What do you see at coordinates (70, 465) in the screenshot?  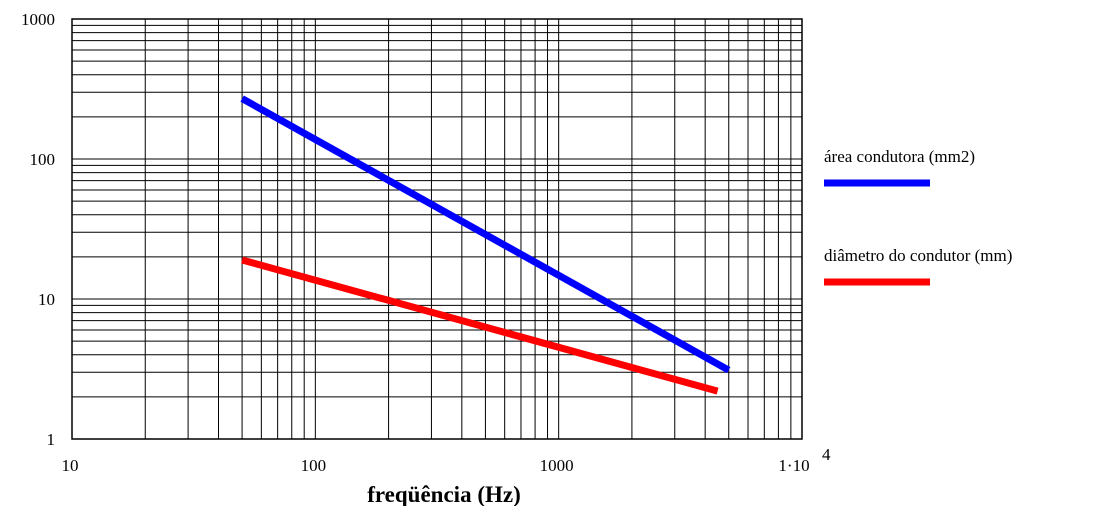 I see `x-tick-label: 10` at bounding box center [70, 465].